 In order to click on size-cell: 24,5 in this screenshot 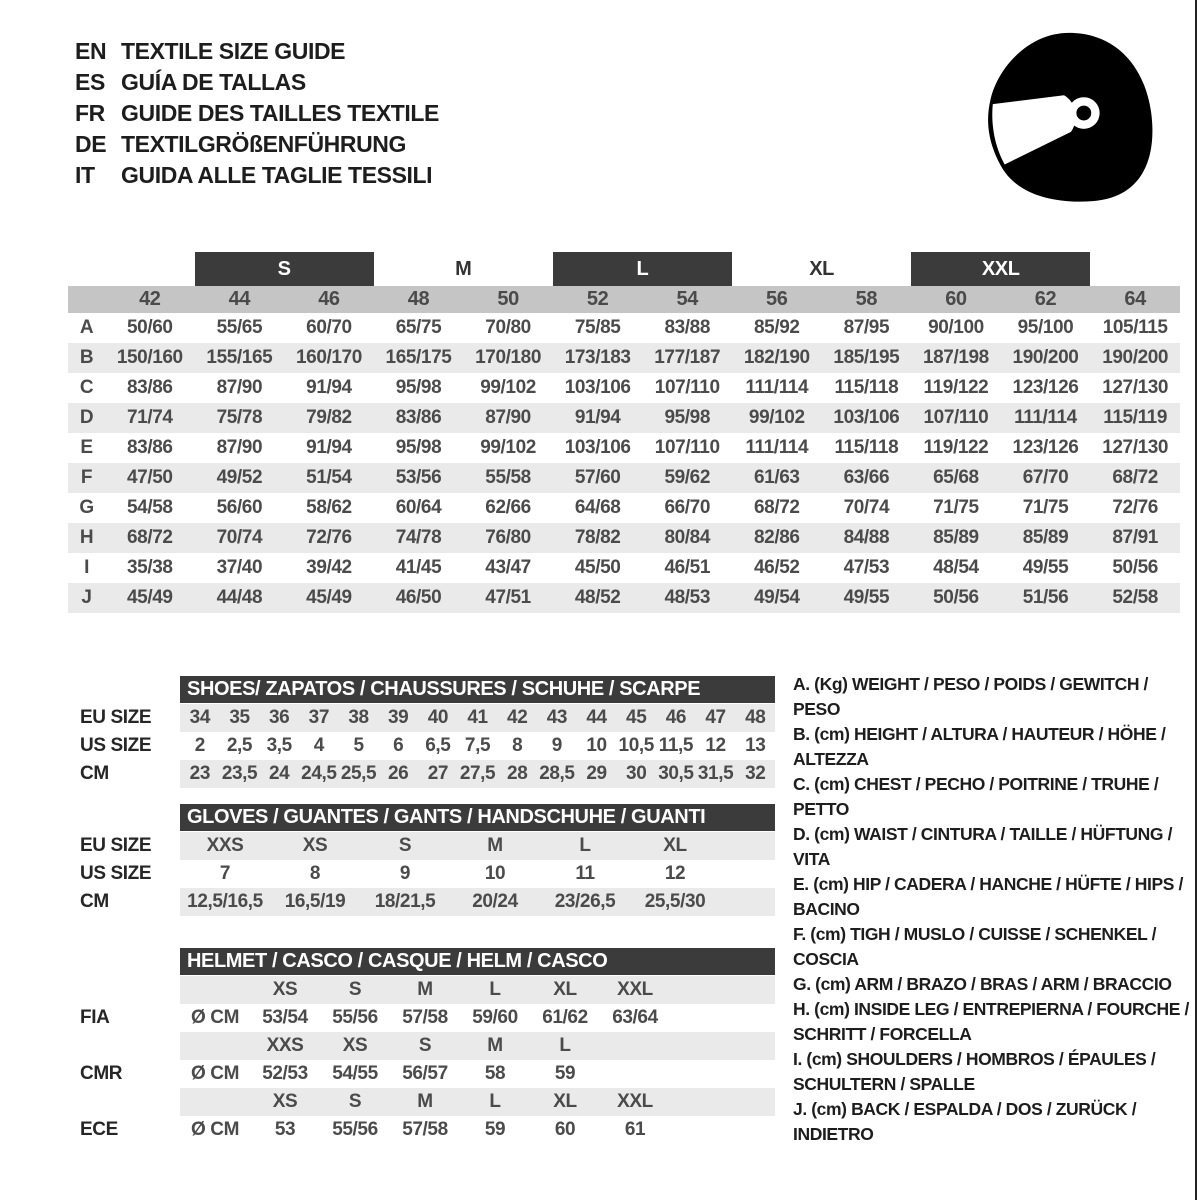, I will do `click(319, 773)`.